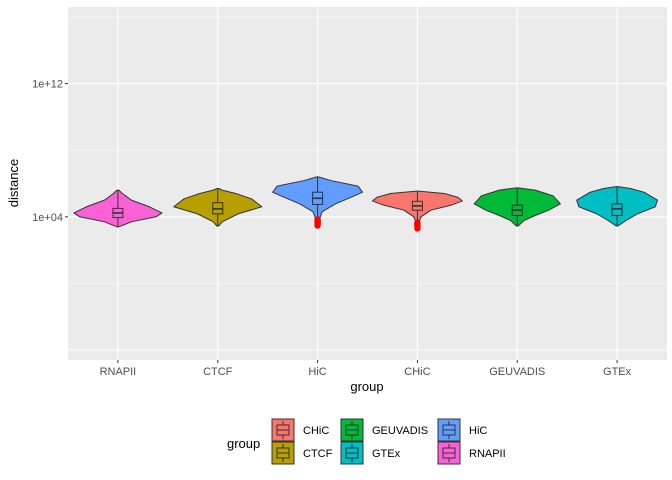 The height and width of the screenshot is (480, 672). Describe the element at coordinates (218, 372) in the screenshot. I see `x-tick-label: CTCF` at that location.